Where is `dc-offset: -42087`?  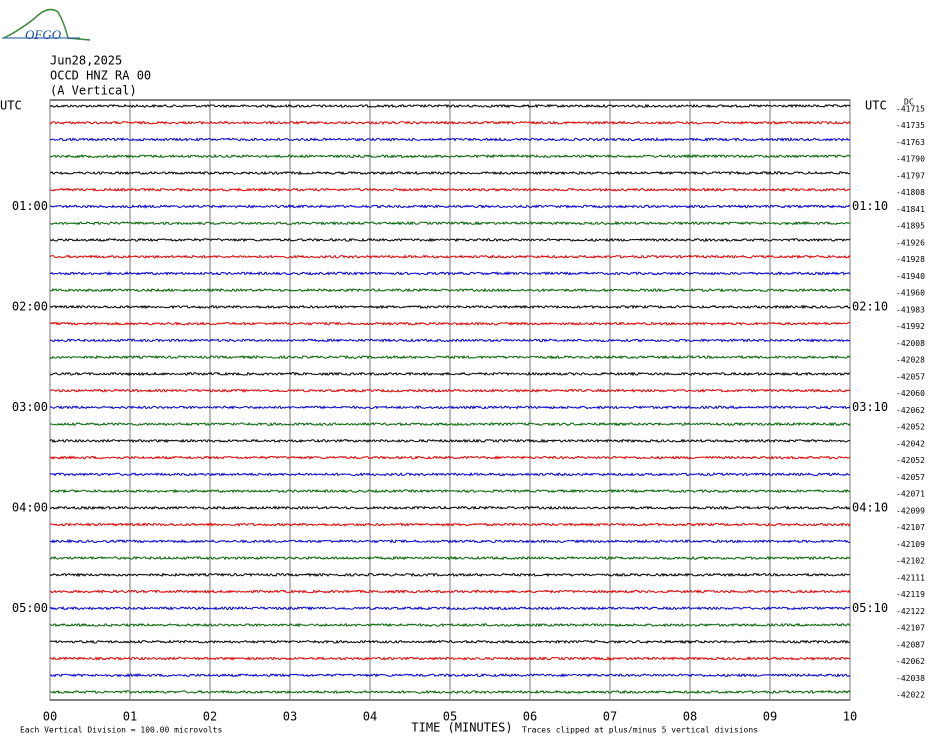
dc-offset: -42087 is located at coordinates (910, 644).